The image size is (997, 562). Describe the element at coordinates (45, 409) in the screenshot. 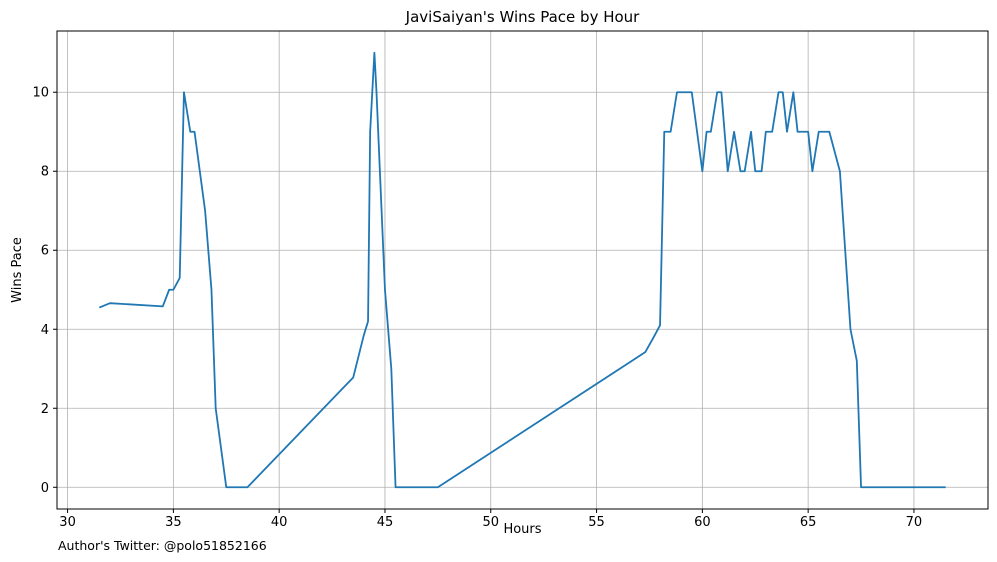

I see `y-tick-label: 2` at that location.